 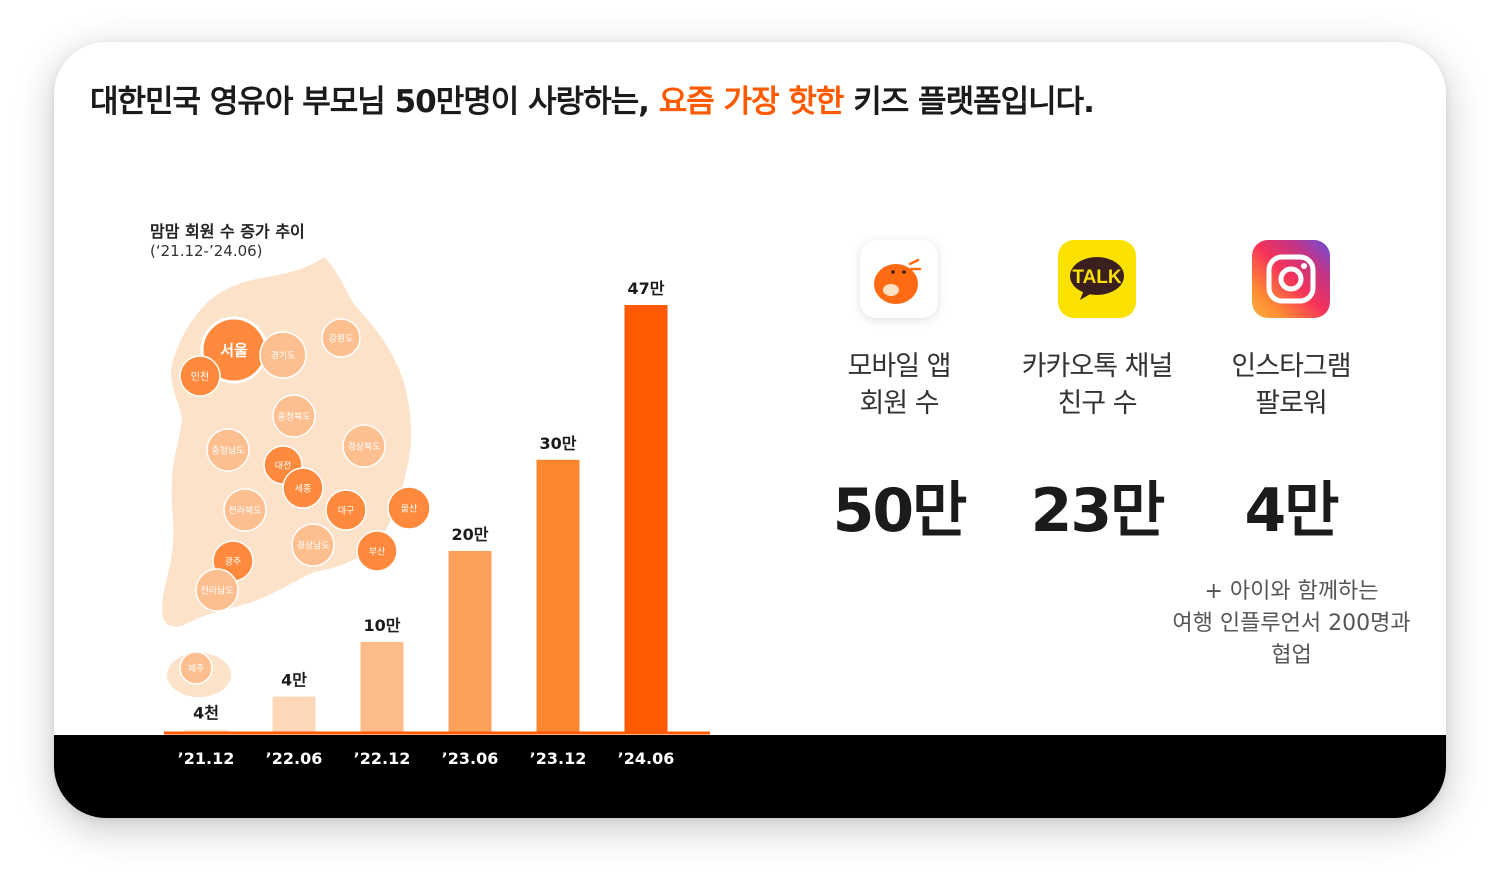 I want to click on headline-prefix: 대한민국 영유아 부모님 50만명이 사랑하는,, so click(x=374, y=102).